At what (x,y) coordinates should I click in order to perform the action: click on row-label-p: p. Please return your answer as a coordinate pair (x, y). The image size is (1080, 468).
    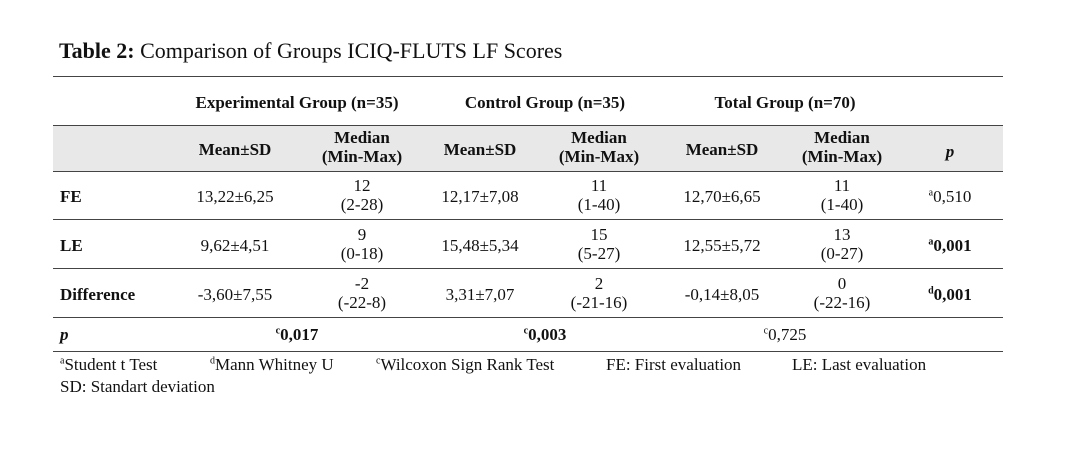
    Looking at the image, I should click on (64, 334).